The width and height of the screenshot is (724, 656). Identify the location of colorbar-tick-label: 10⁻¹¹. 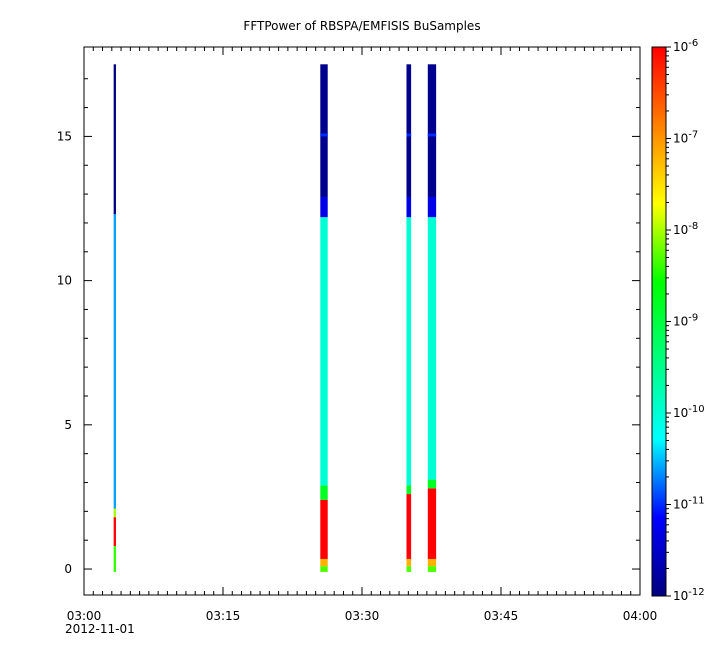
(689, 504).